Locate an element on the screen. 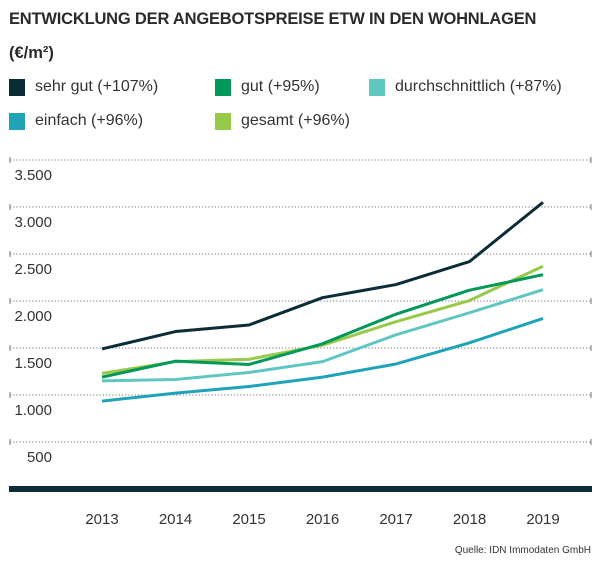  source-note: Quelle: IDN Immodaten GmbH is located at coordinates (522, 550).